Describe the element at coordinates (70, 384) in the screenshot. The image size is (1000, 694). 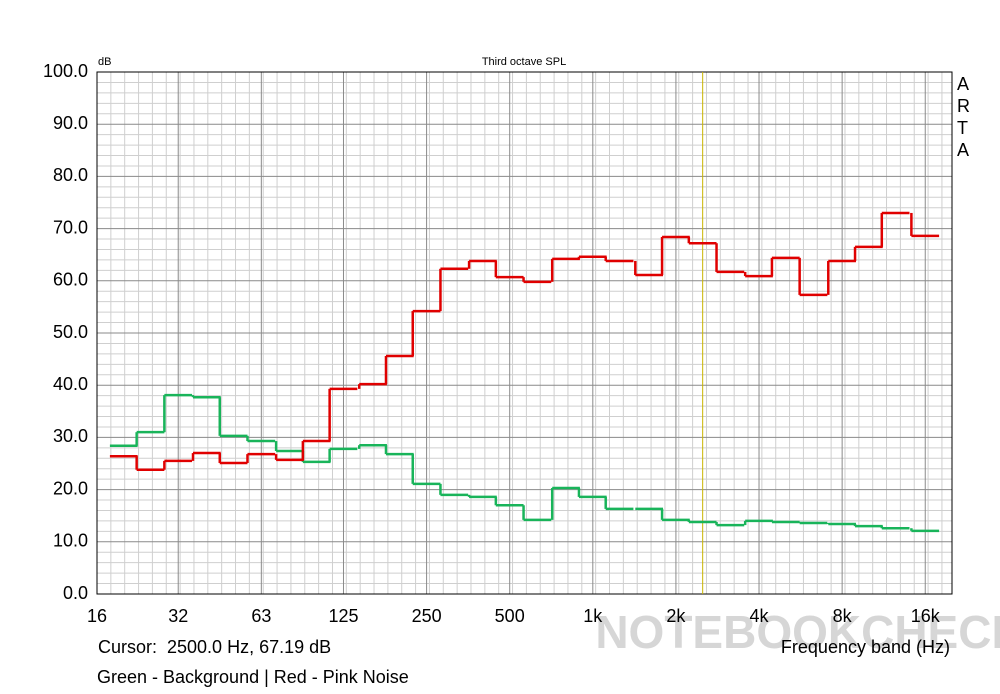
I see `y-tick-label: 40.0` at that location.